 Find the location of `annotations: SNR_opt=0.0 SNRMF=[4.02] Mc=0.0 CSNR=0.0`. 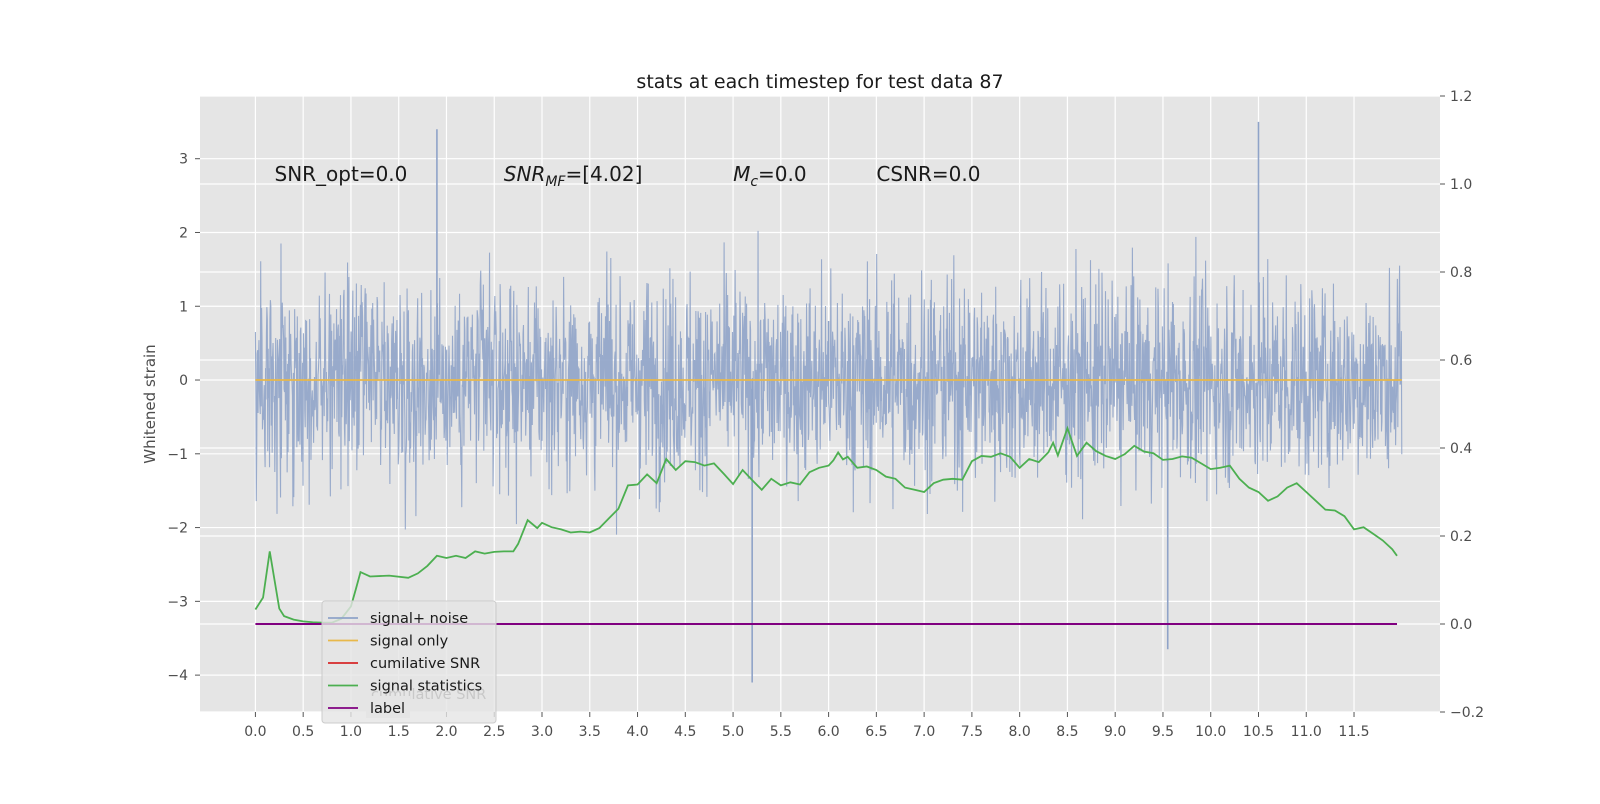

annotations: SNR_opt=0.0 SNRMF=[4.02] Mc=0.0 CSNR=0.0 is located at coordinates (628, 176).